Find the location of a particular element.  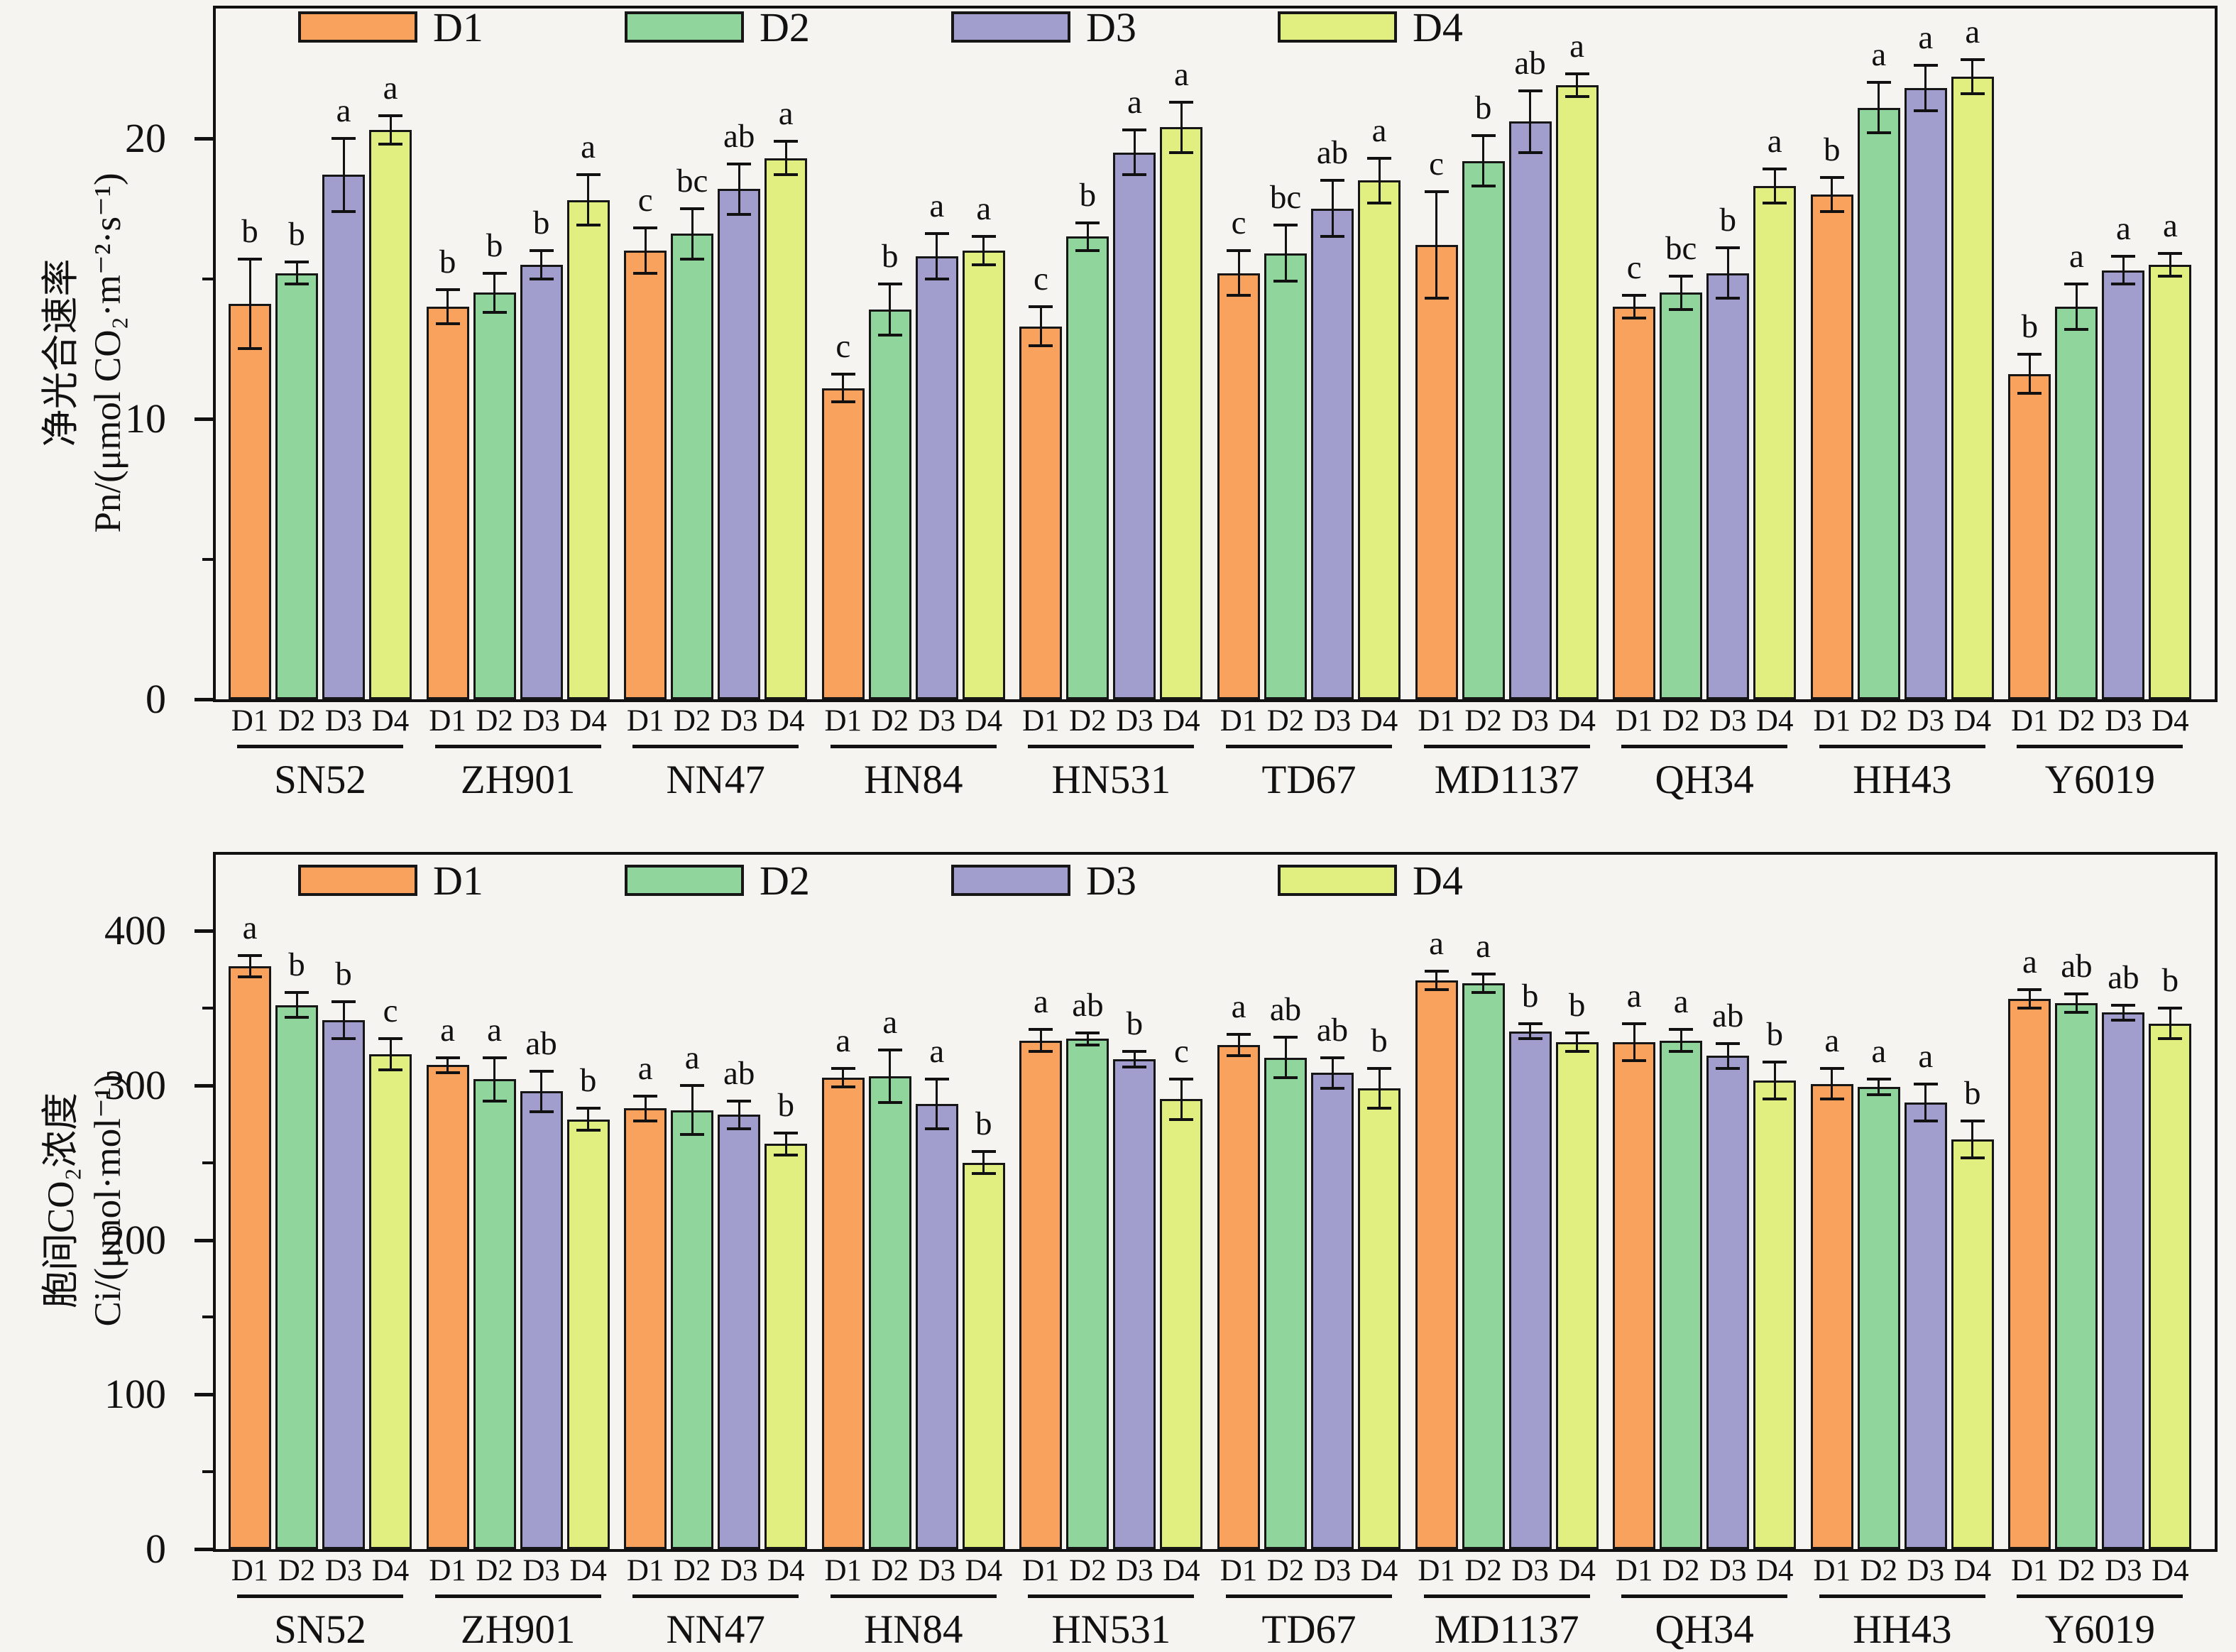

legend-label-D2: D2 is located at coordinates (785, 27).